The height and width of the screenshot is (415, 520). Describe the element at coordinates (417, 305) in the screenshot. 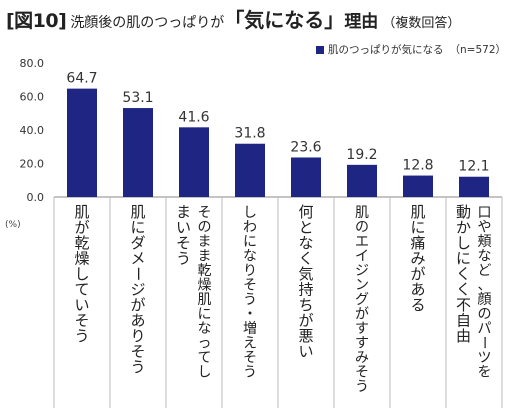

I see `category-label-char: る` at that location.